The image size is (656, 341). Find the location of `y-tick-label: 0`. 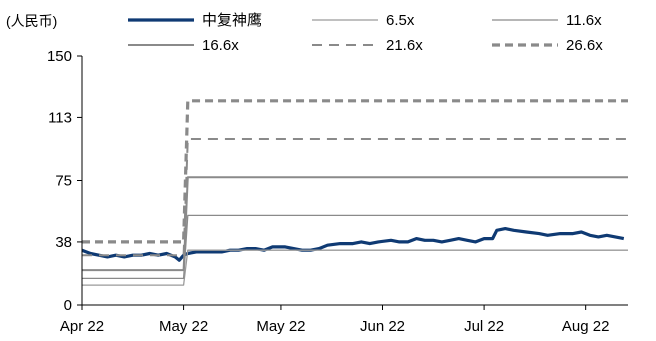

y-tick-label: 0 is located at coordinates (68, 305).